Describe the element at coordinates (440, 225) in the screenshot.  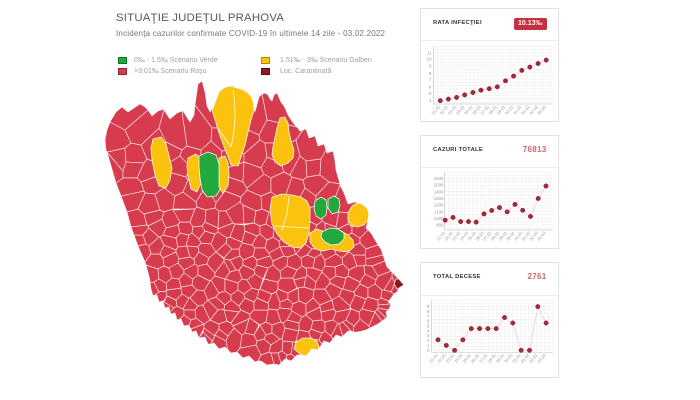
I see `svg-text: 900` at that location.